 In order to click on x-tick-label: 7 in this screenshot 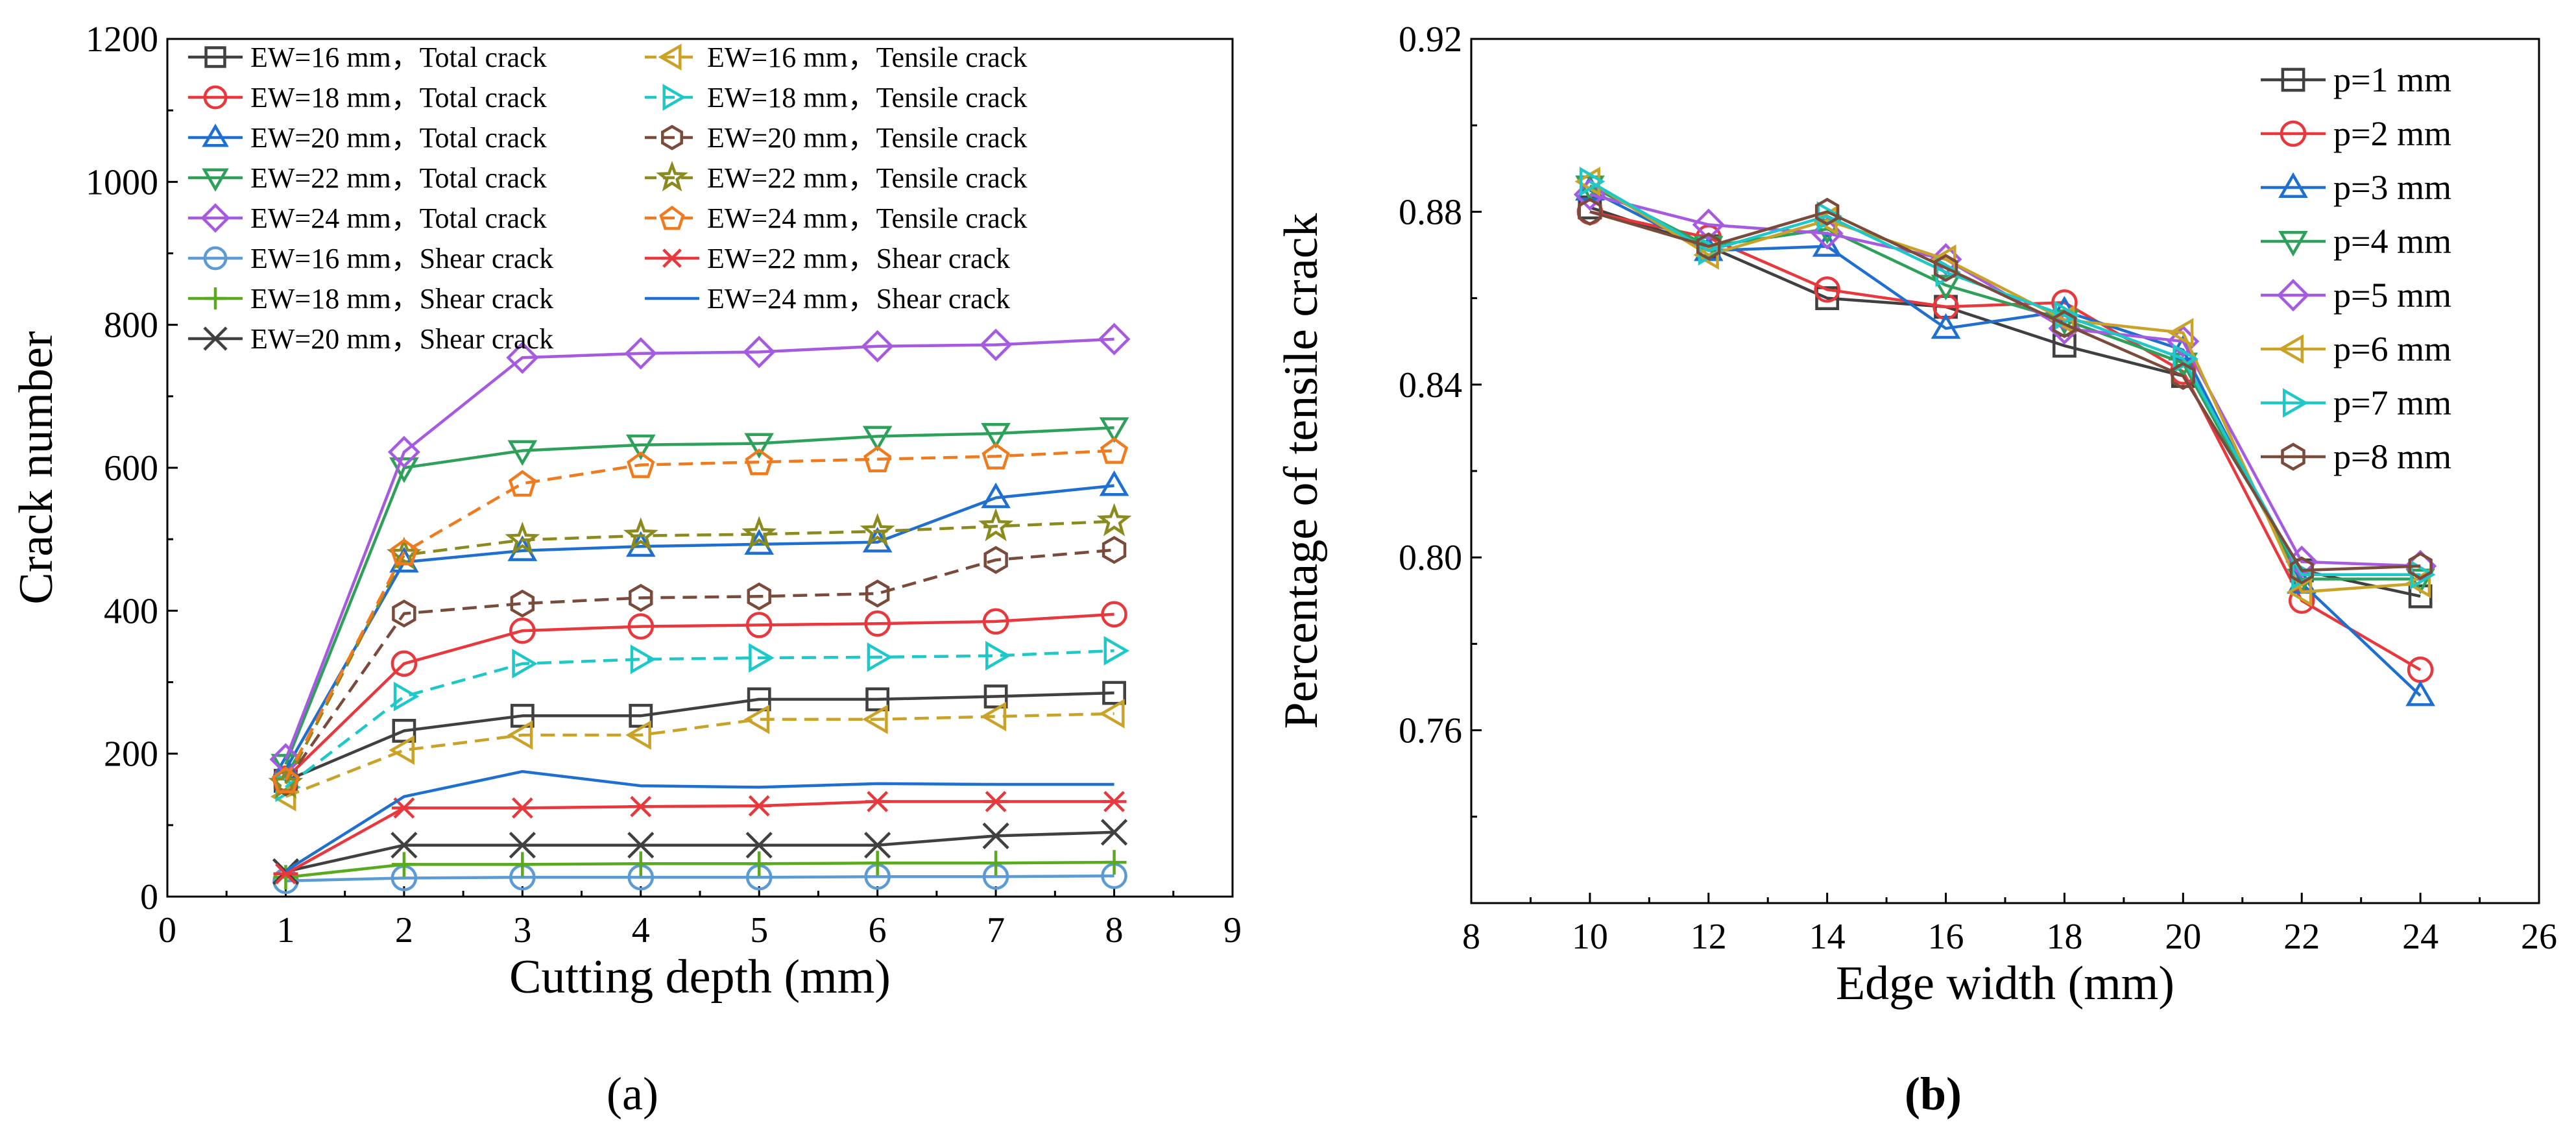, I will do `click(996, 930)`.